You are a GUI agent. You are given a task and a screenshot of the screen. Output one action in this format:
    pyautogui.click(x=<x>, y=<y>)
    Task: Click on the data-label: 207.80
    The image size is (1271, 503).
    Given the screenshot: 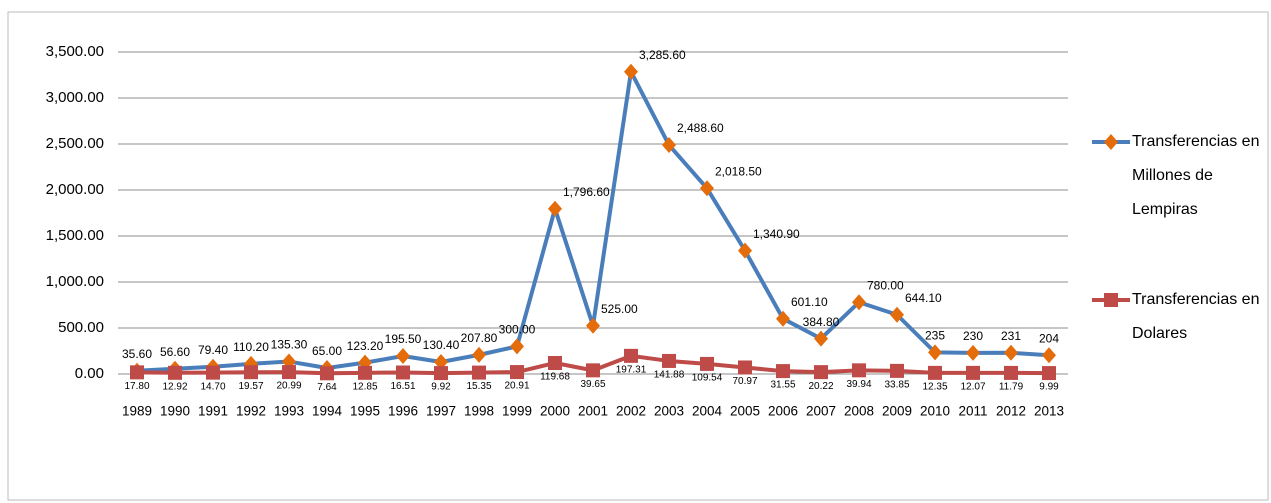 What is the action you would take?
    pyautogui.click(x=479, y=338)
    